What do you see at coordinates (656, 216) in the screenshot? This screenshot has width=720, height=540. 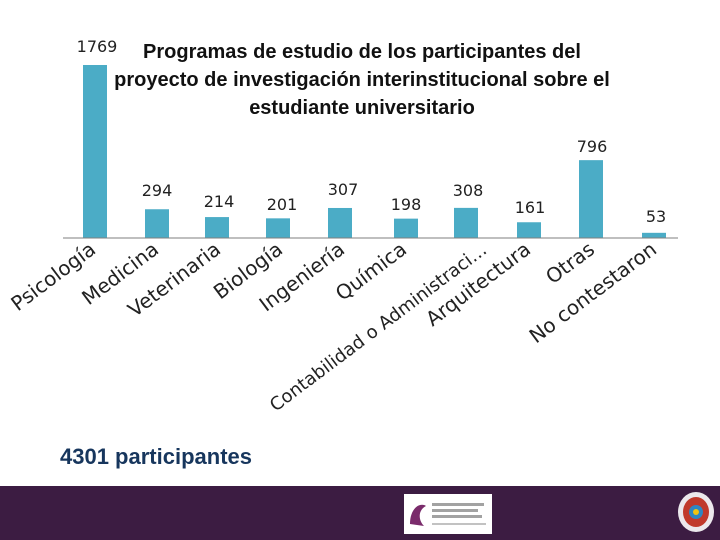 I see `value-label-no-contestaron: 53` at bounding box center [656, 216].